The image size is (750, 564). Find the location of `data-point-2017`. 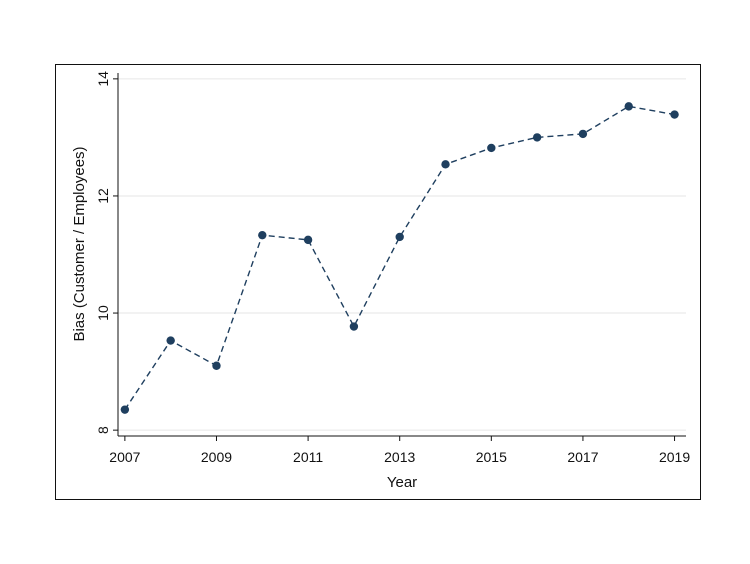

data-point-2017 is located at coordinates (583, 134).